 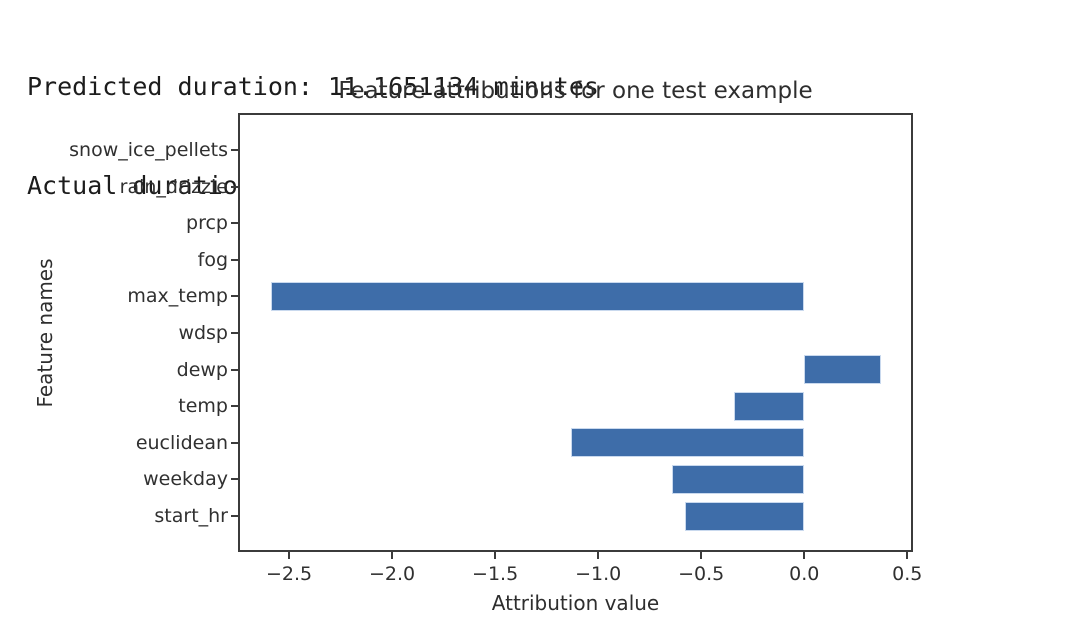 What do you see at coordinates (203, 333) in the screenshot?
I see `y-tick-label-wdsp: wdsp` at bounding box center [203, 333].